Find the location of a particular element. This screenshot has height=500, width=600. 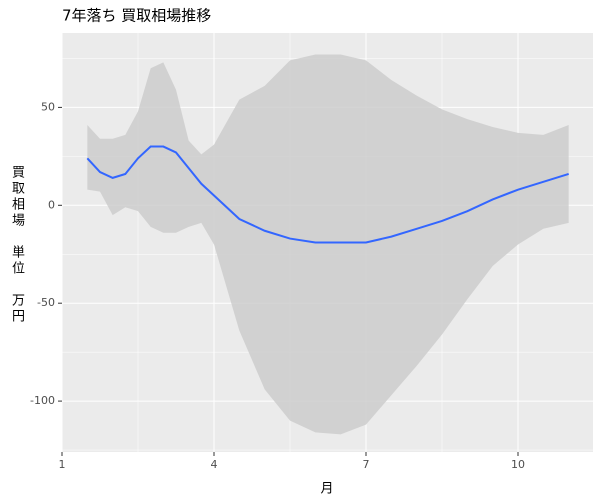

x-tick-label: 1 is located at coordinates (62, 464).